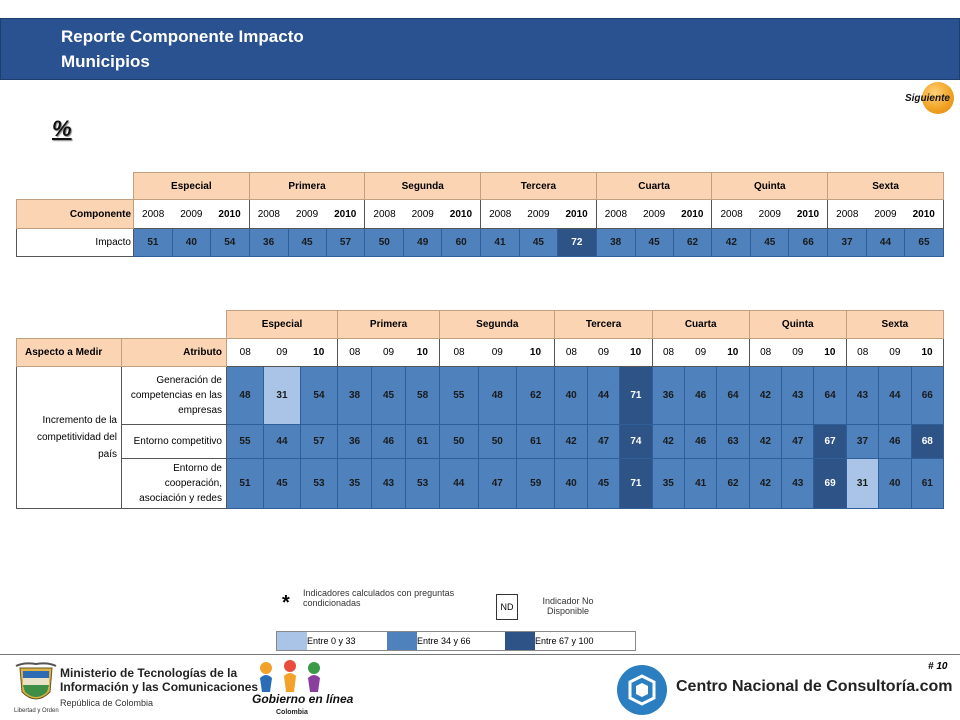 Image resolution: width=960 pixels, height=720 pixels. I want to click on row-label: Impacto, so click(75, 242).